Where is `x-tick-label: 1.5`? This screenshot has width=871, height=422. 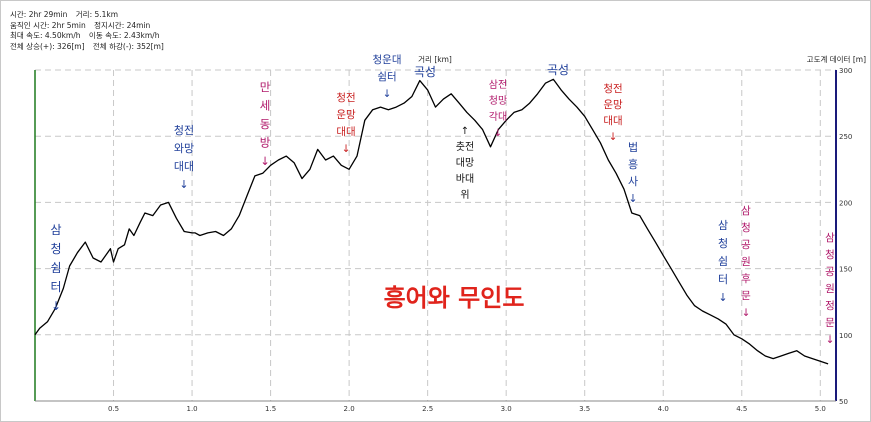
x-tick-label: 1.5 is located at coordinates (270, 409).